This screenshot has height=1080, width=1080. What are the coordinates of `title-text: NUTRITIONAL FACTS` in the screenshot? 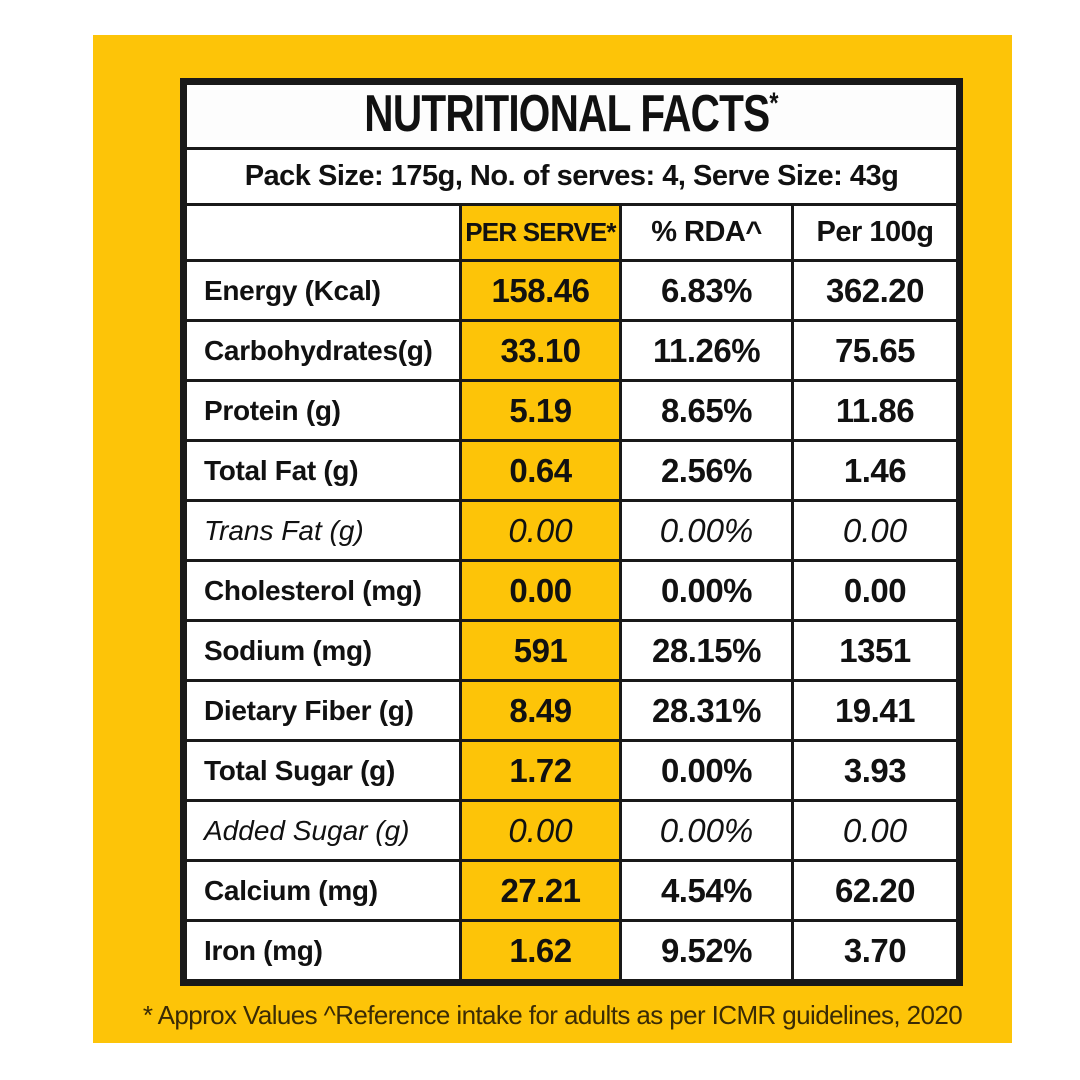 It's located at (567, 114).